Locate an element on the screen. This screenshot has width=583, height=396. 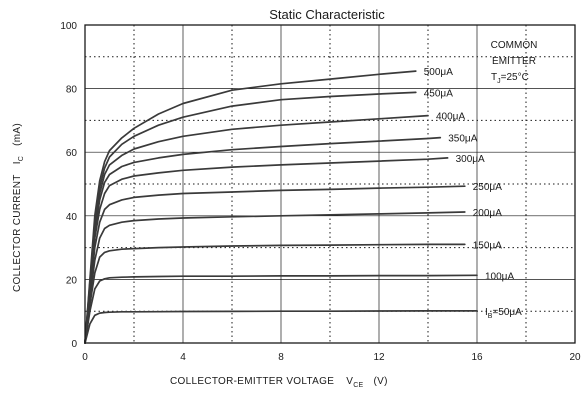
x-tick-label: 16 is located at coordinates (477, 357).